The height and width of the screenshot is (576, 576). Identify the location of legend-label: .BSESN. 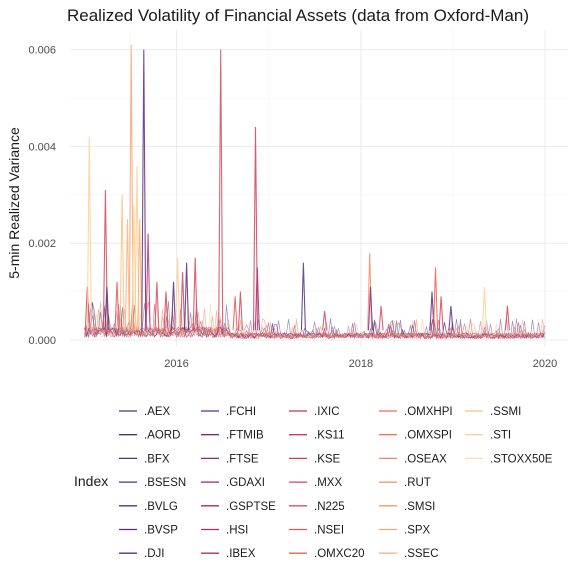
(165, 483).